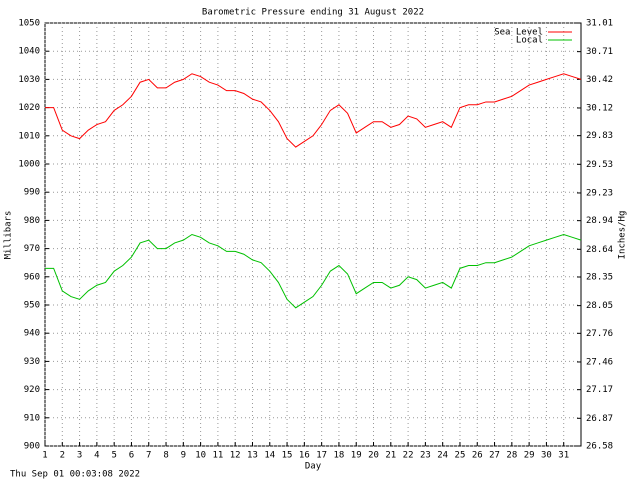  I want to click on x-tick-label: 4, so click(96, 456).